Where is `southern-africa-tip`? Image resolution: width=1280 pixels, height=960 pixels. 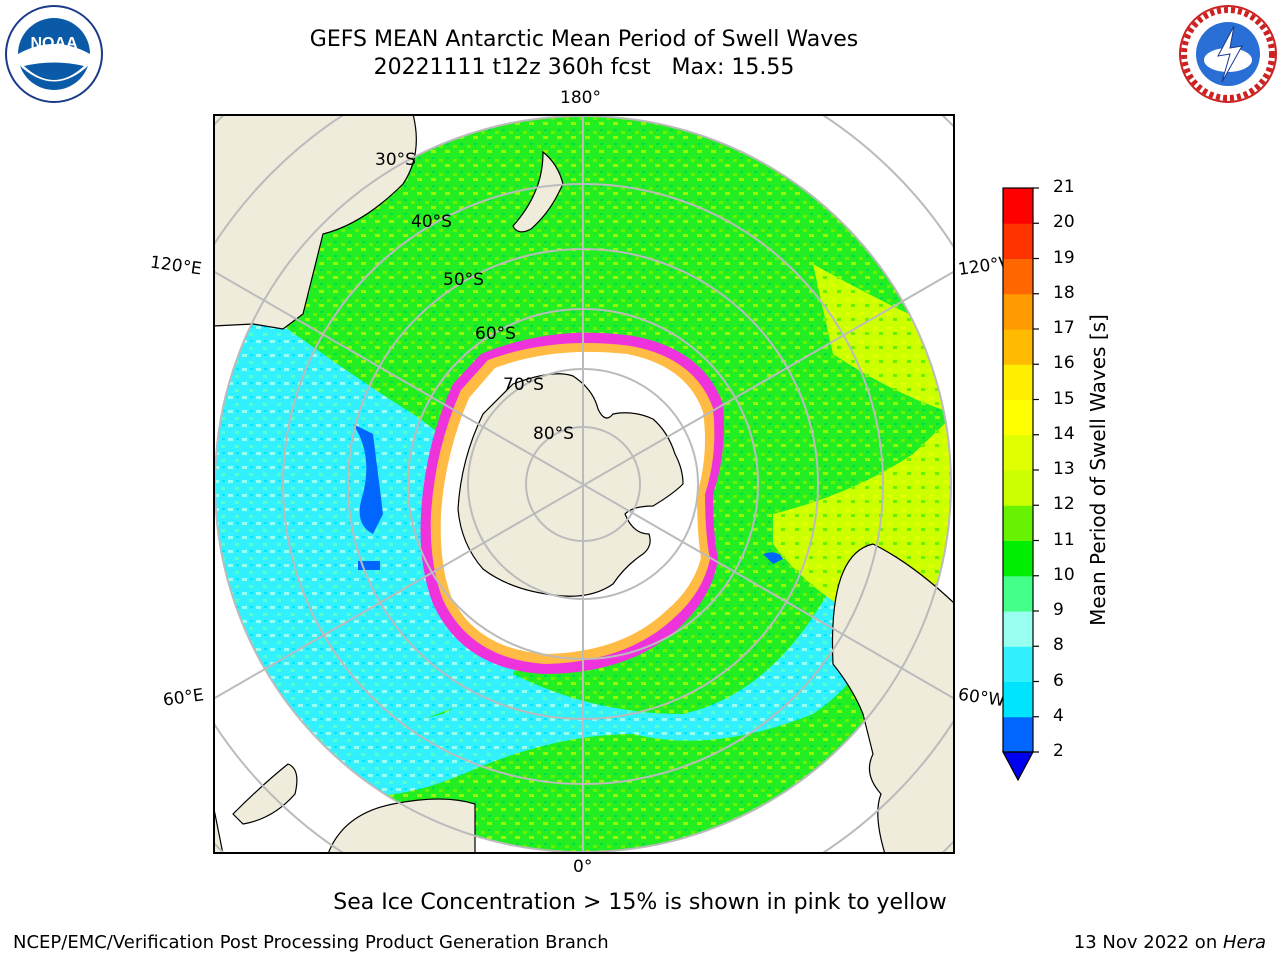
southern-africa-tip is located at coordinates (218, 828).